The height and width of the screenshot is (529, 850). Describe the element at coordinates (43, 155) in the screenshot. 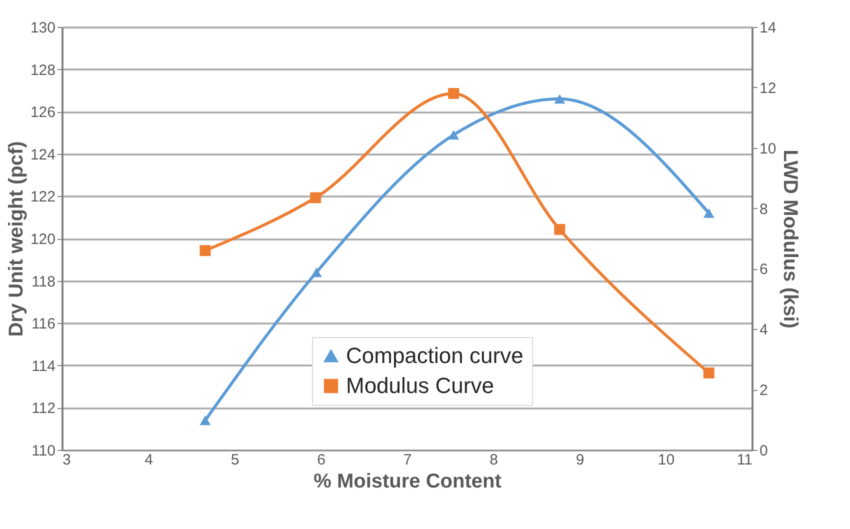

I see `y-tick-label: 124` at that location.